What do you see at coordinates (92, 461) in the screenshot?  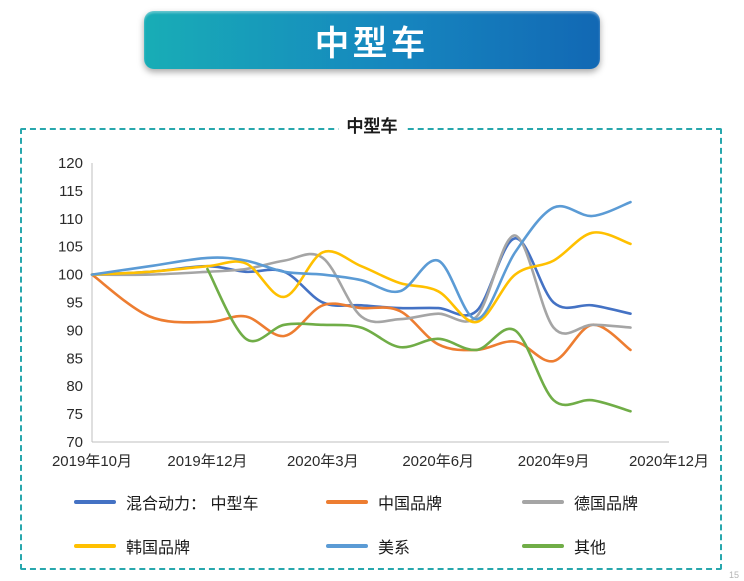 I see `x-tick-label: 2019年10月` at bounding box center [92, 461].